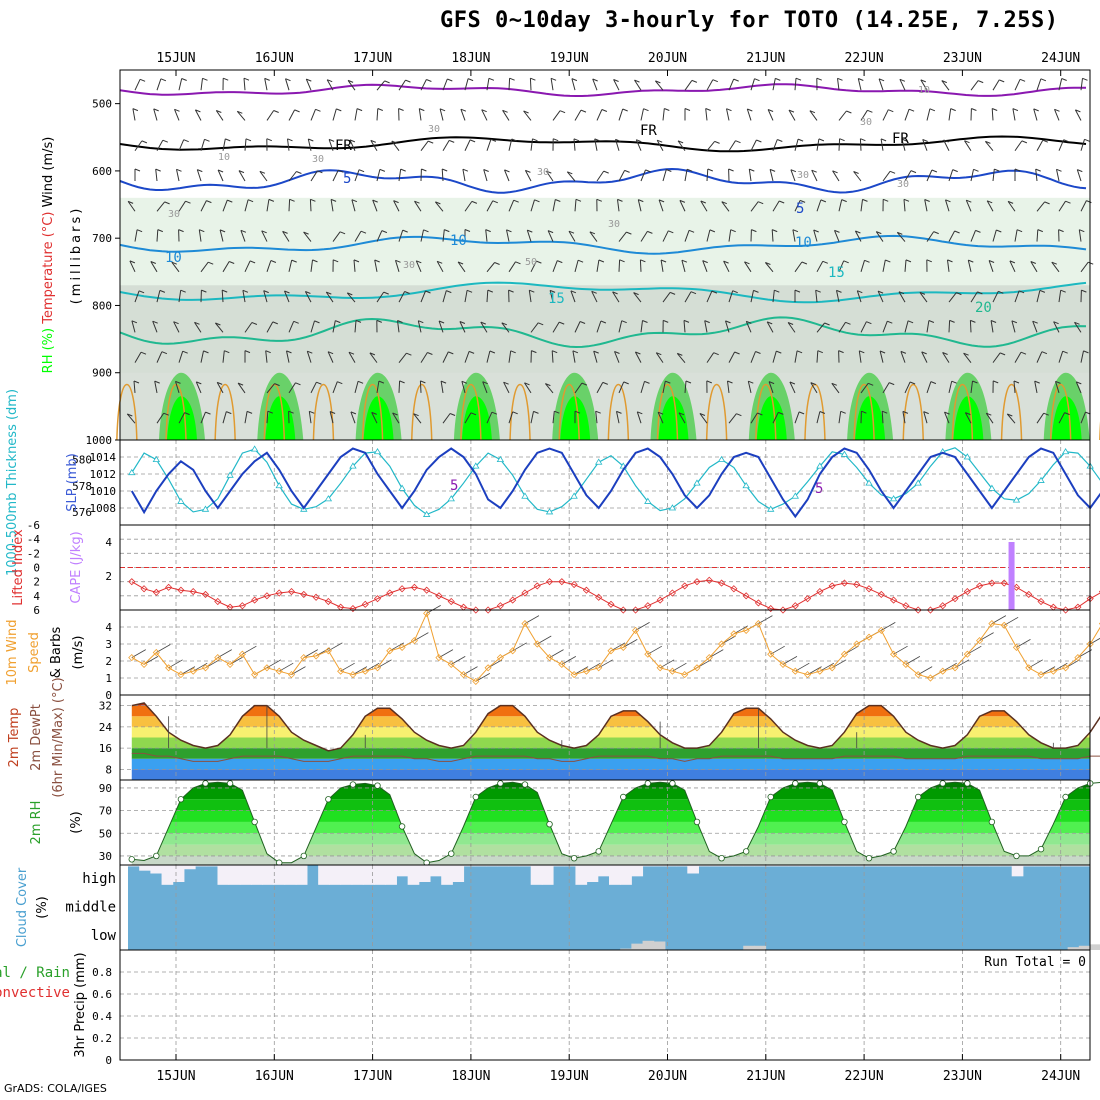  Describe the element at coordinates (610, 704) in the screenshot. I see `temp-band` at that location.